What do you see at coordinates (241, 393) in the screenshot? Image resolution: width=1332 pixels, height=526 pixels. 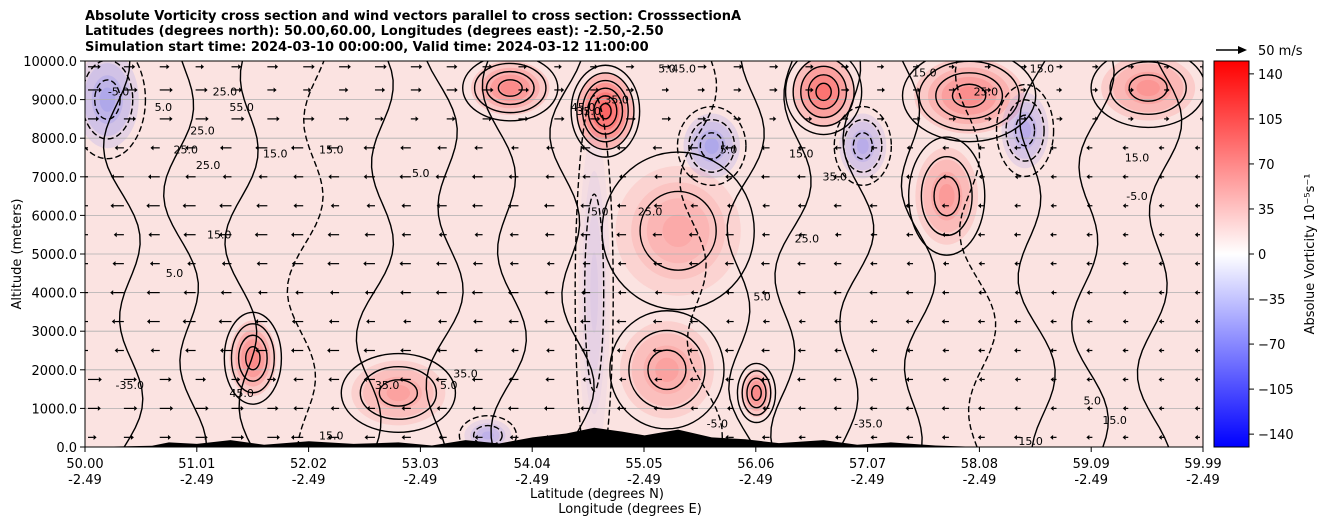 I see `contour-label: 45.0` at bounding box center [241, 393].